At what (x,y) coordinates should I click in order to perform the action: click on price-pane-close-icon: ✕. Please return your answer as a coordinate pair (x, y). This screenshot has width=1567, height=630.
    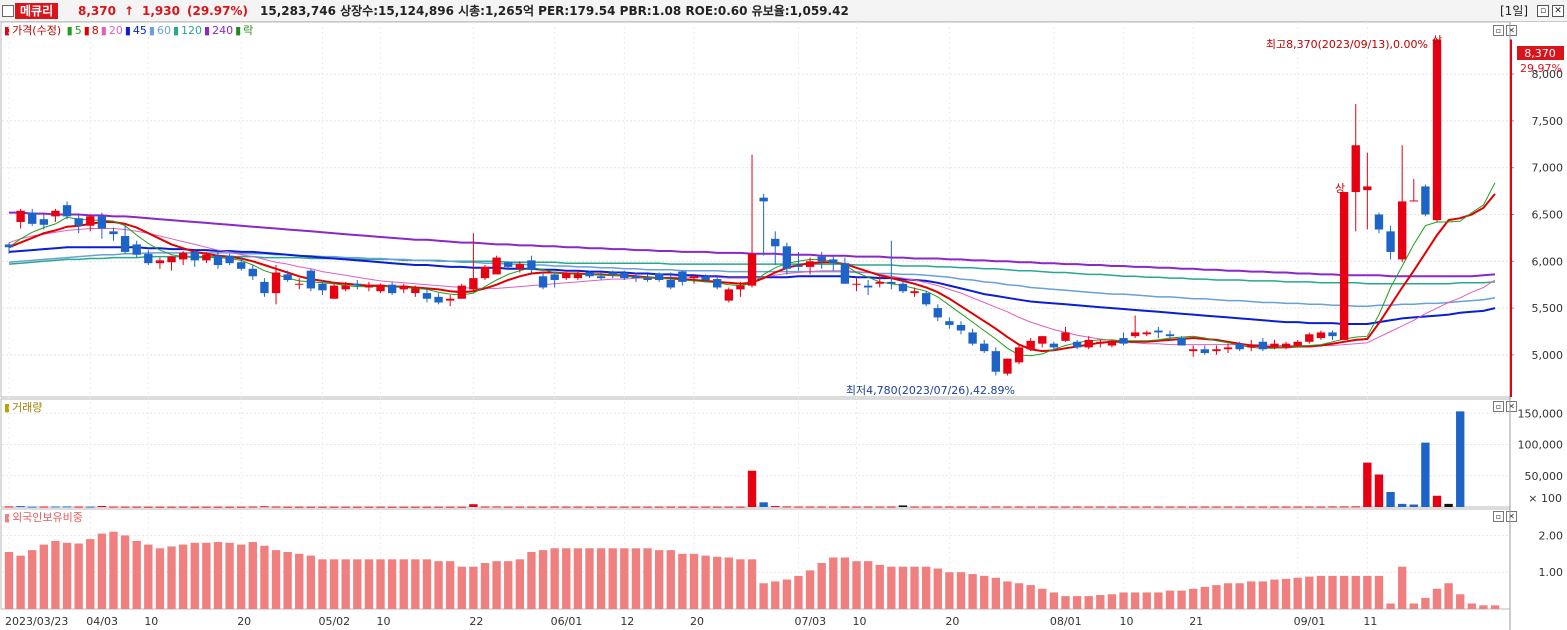
    Looking at the image, I should click on (1511, 30).